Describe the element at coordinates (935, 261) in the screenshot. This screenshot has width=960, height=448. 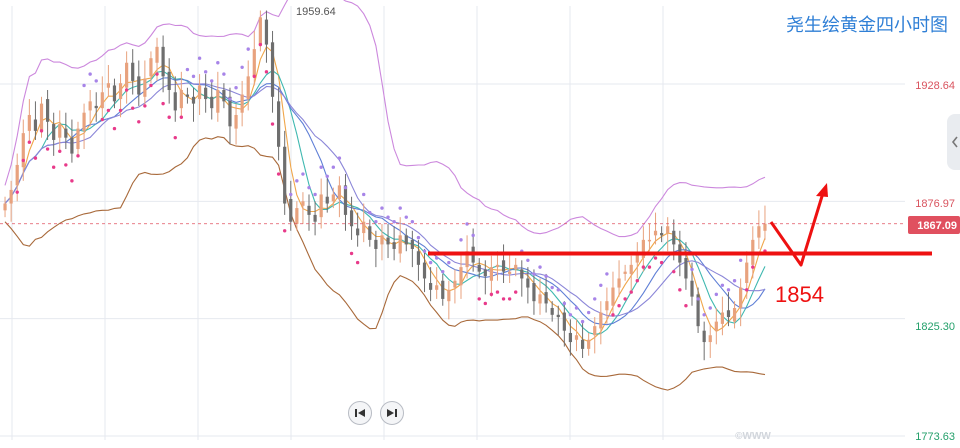
I see `price-axis: 1928.64 1876.97 1825.30 1773.63` at that location.